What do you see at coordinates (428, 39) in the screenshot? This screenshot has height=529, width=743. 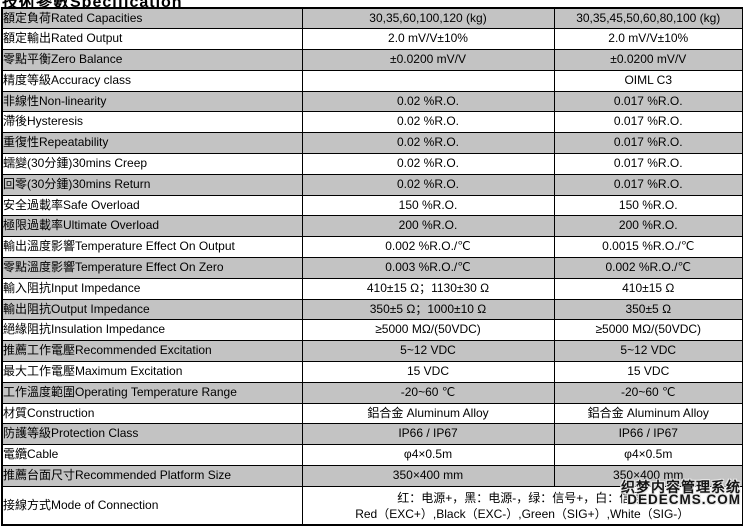 I see `spec-value-cell-1: 2.0 mV/V±10%` at bounding box center [428, 39].